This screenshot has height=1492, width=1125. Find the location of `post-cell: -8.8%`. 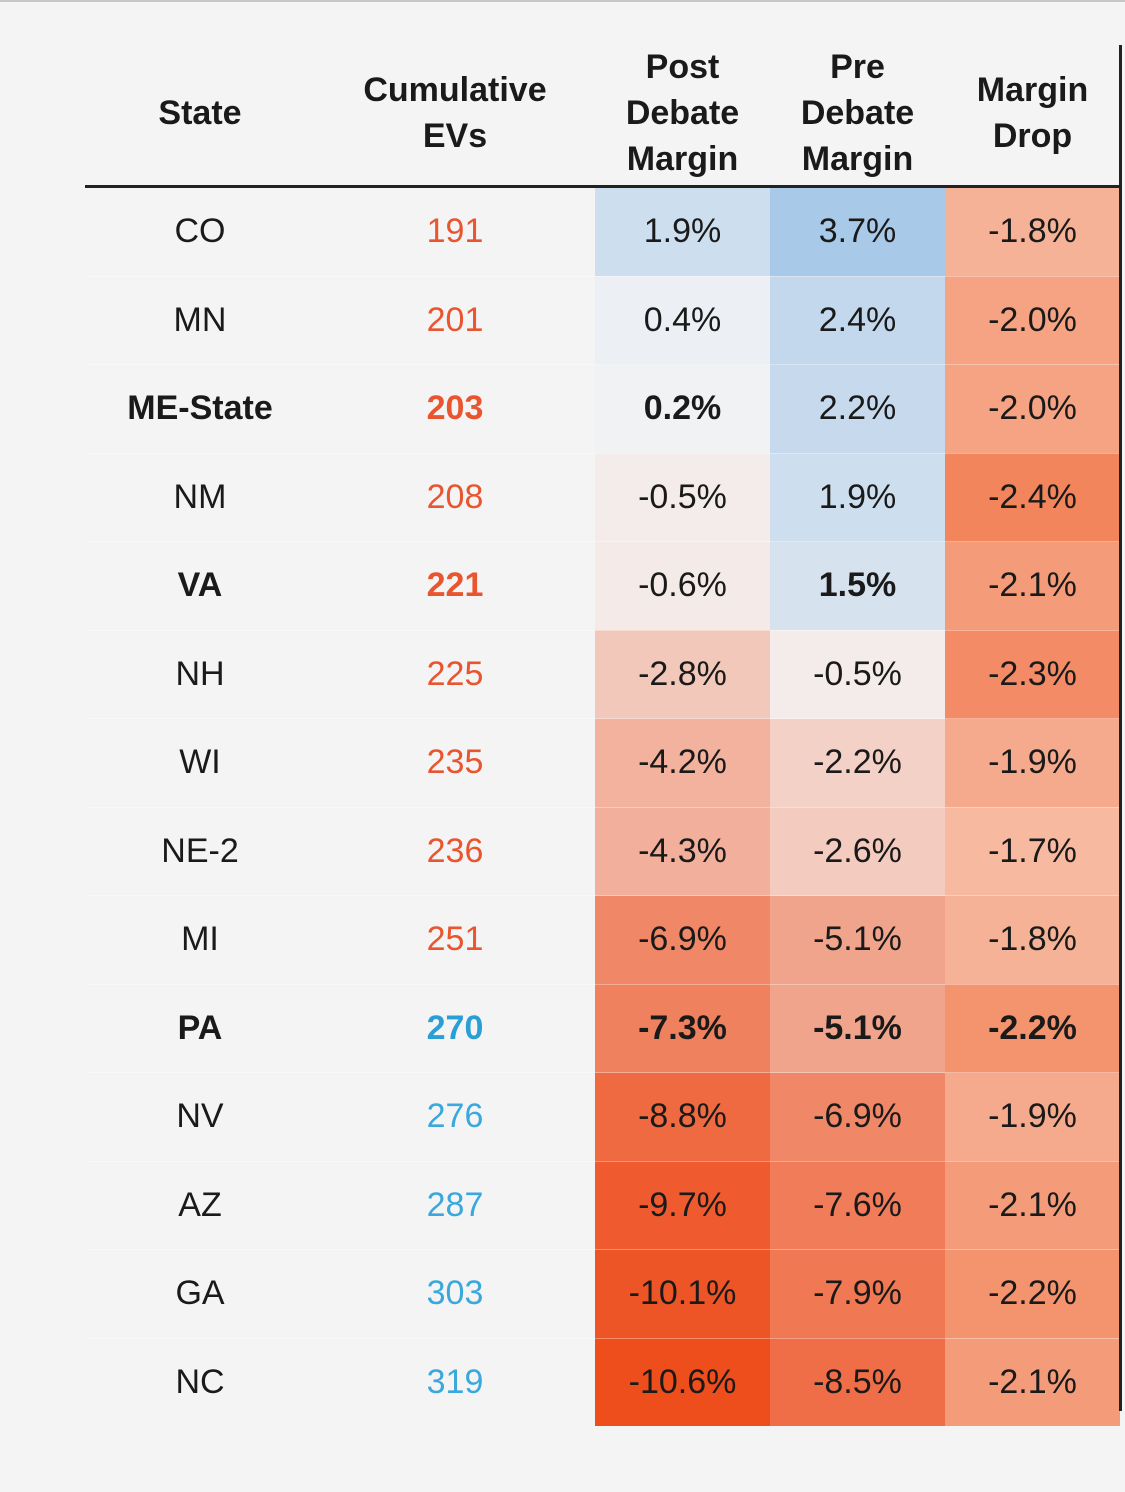

post-cell: -8.8% is located at coordinates (682, 1116).